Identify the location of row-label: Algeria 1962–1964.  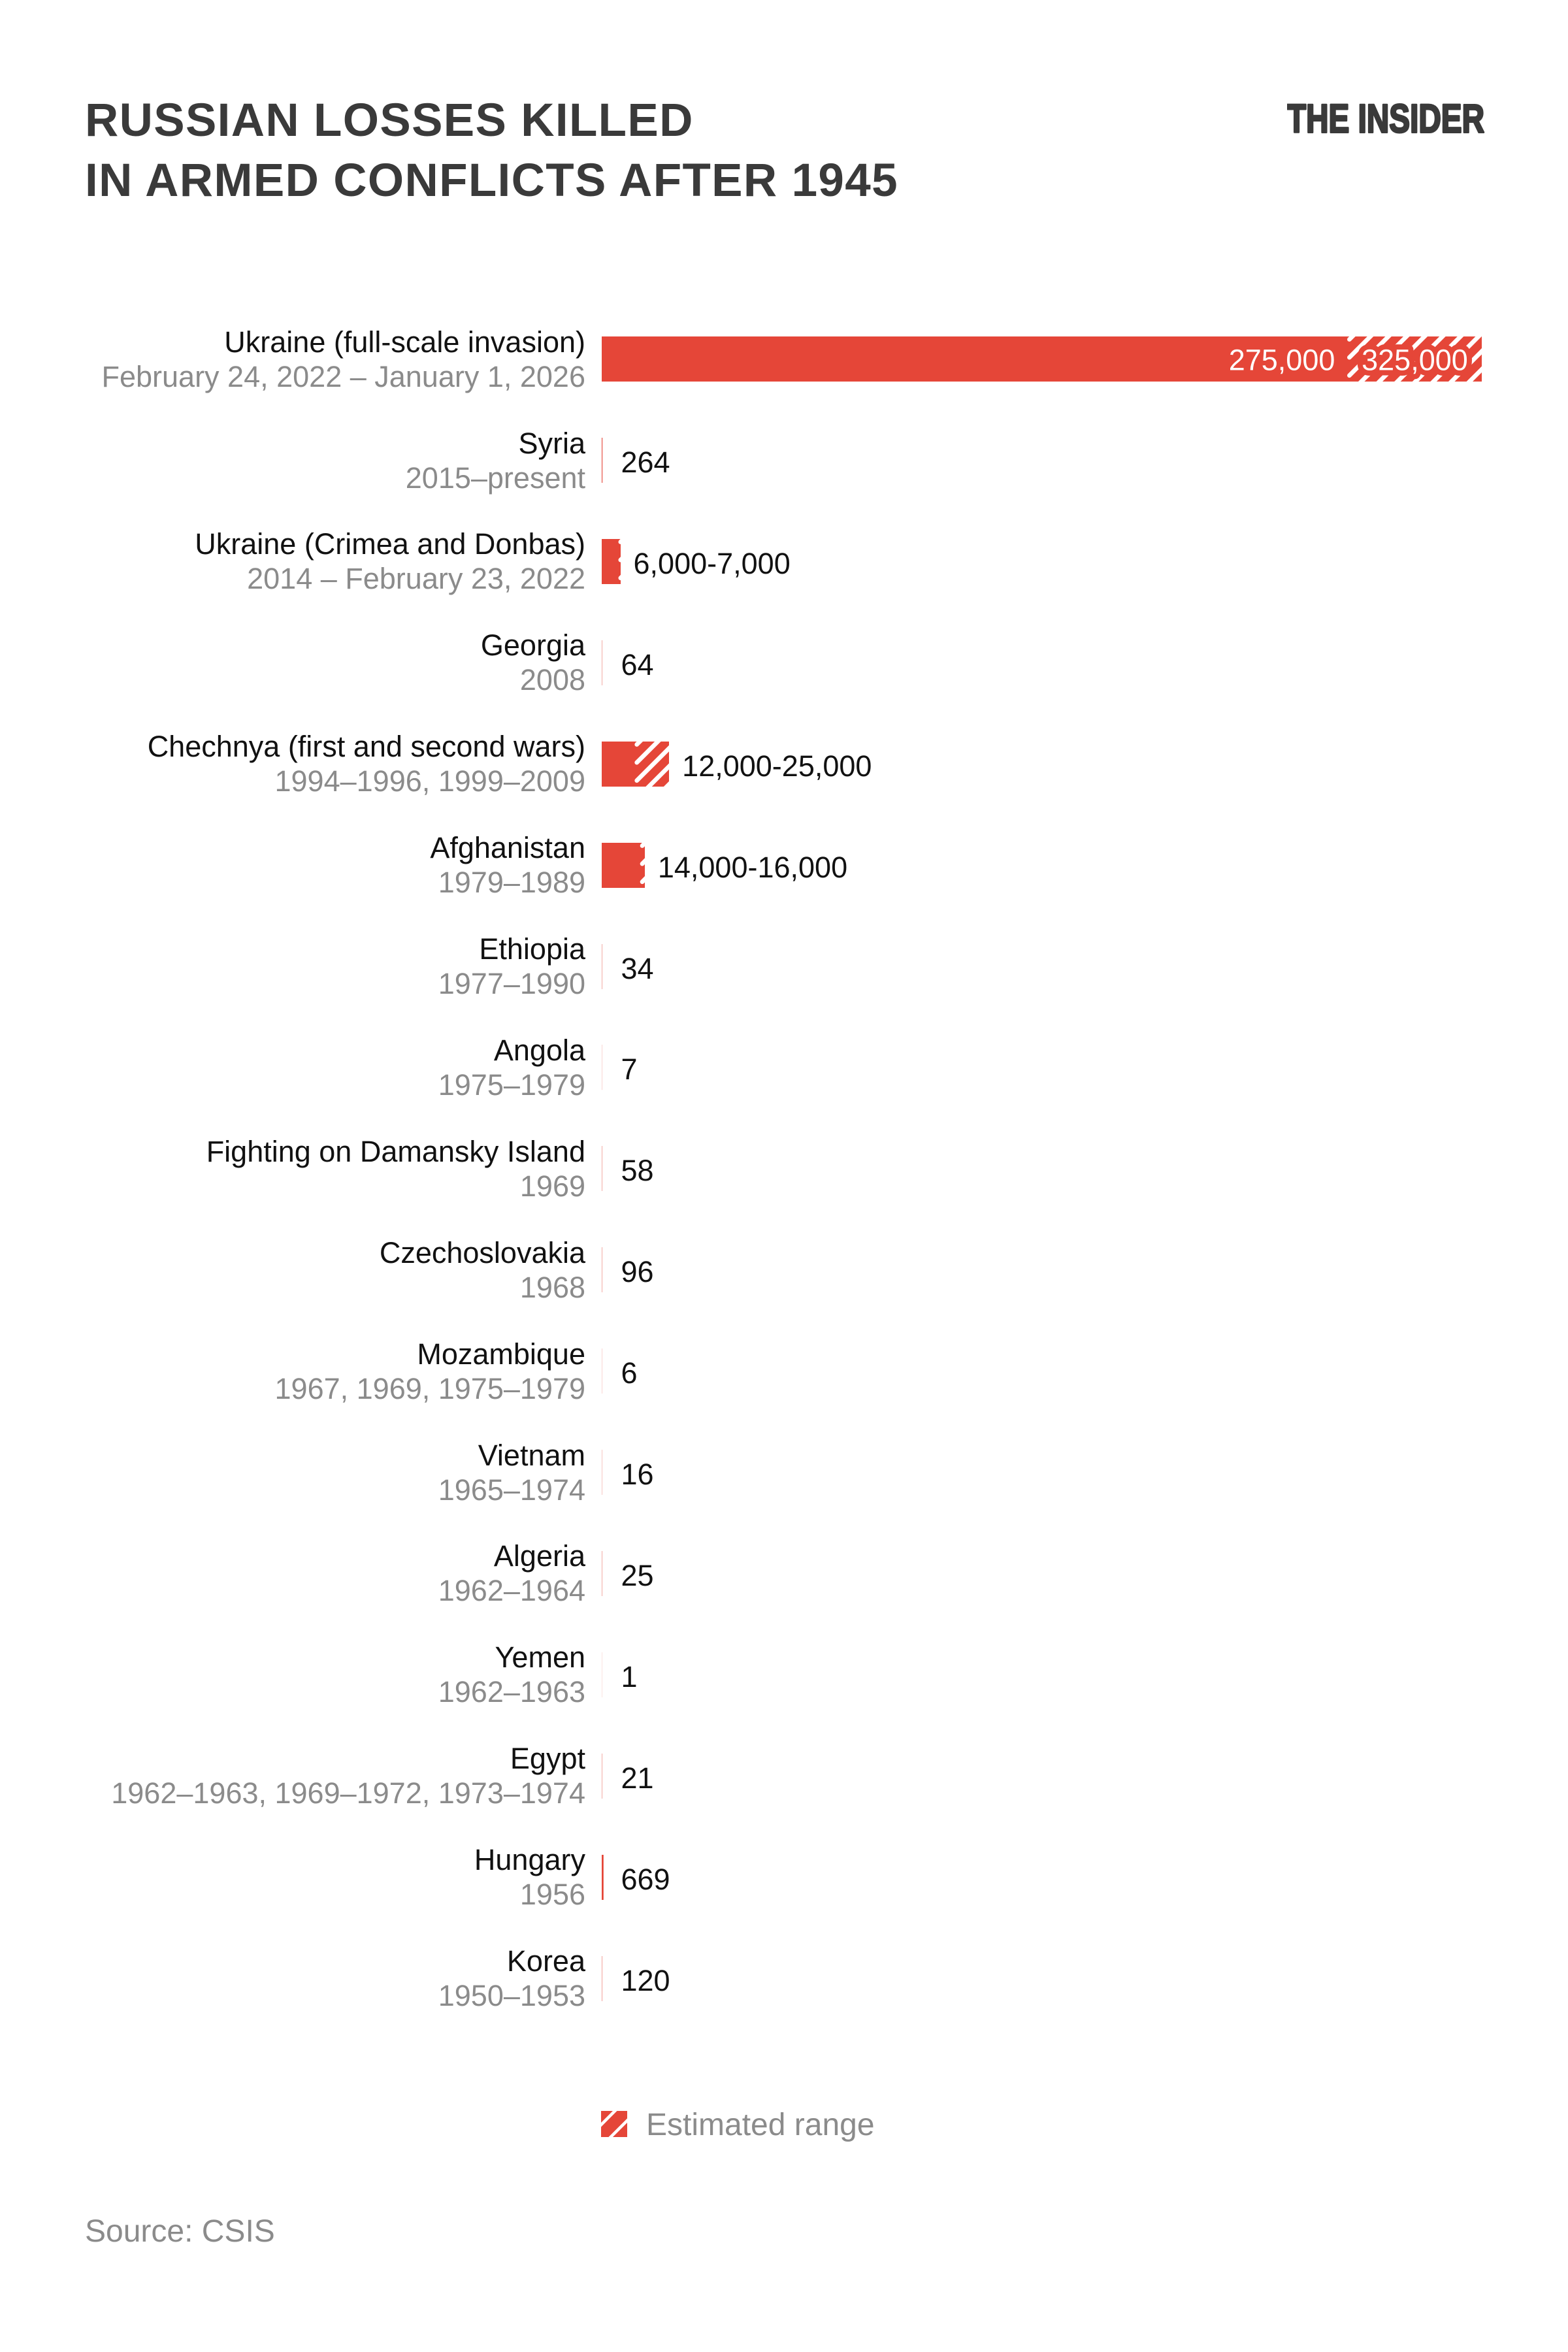
(511, 1573).